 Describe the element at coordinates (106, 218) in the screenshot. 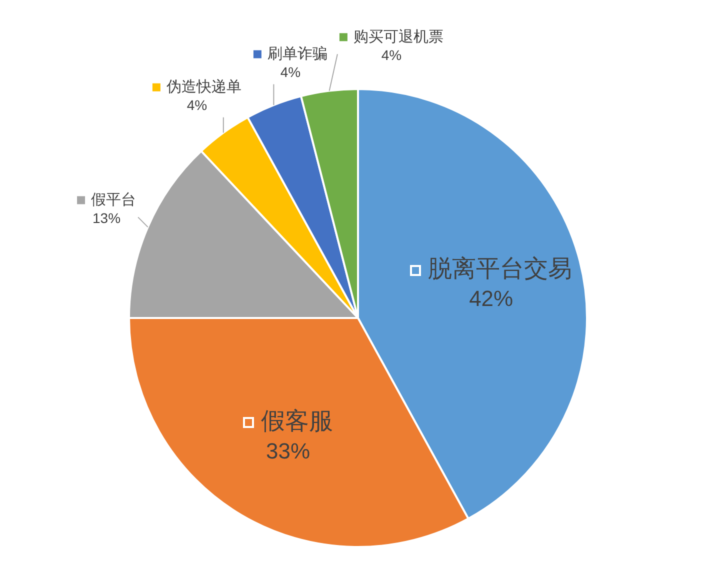

I see `data-label: 13%` at that location.